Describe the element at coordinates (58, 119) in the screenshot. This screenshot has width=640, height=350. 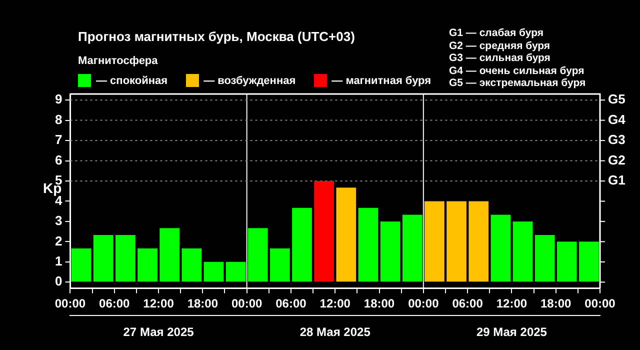
I see `y-tick-label: 8` at that location.